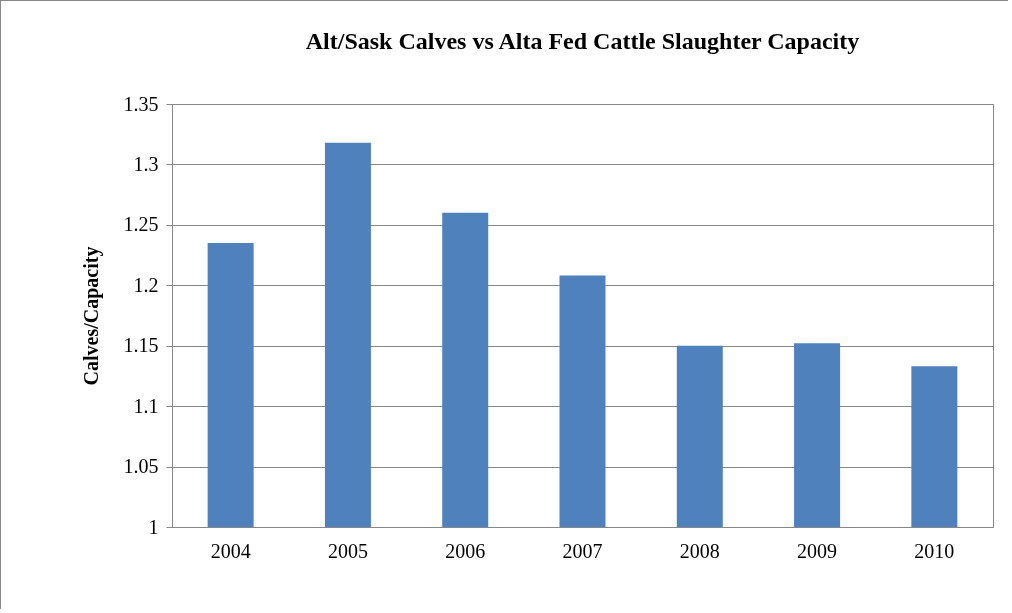 The width and height of the screenshot is (1012, 613). I want to click on x-tick-label: 2010, so click(934, 550).